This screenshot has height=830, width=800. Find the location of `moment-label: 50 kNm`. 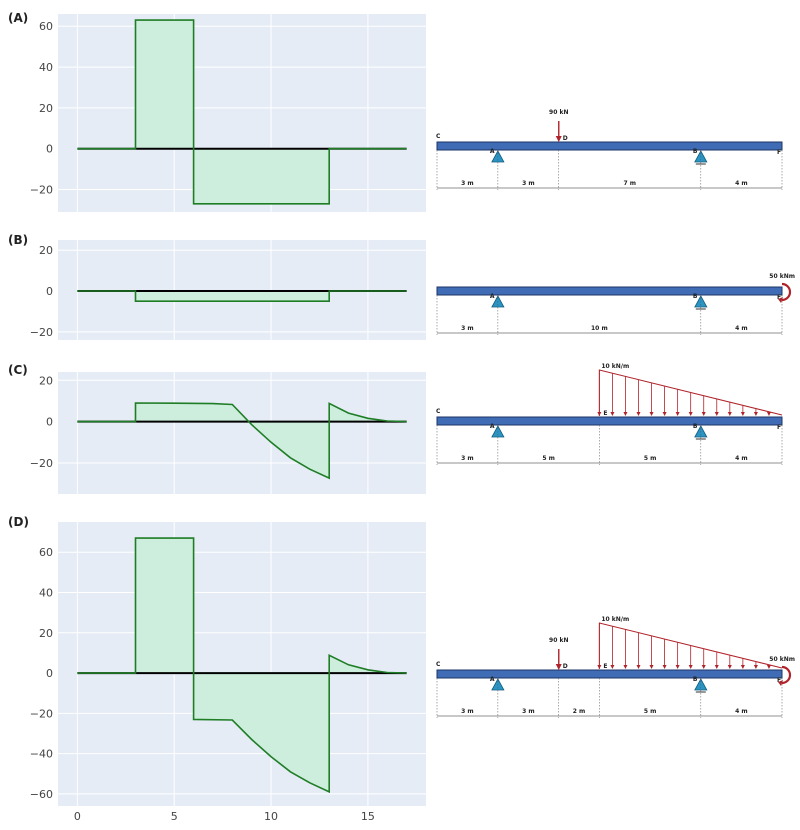

moment-label: 50 kNm is located at coordinates (782, 659).